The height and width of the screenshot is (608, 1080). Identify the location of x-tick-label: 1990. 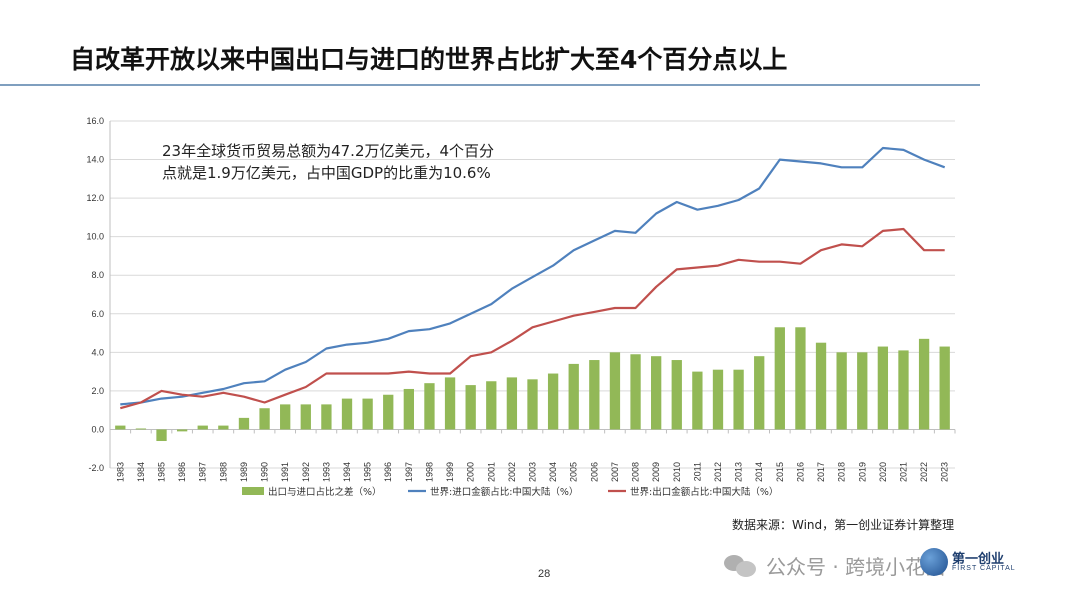
(265, 472).